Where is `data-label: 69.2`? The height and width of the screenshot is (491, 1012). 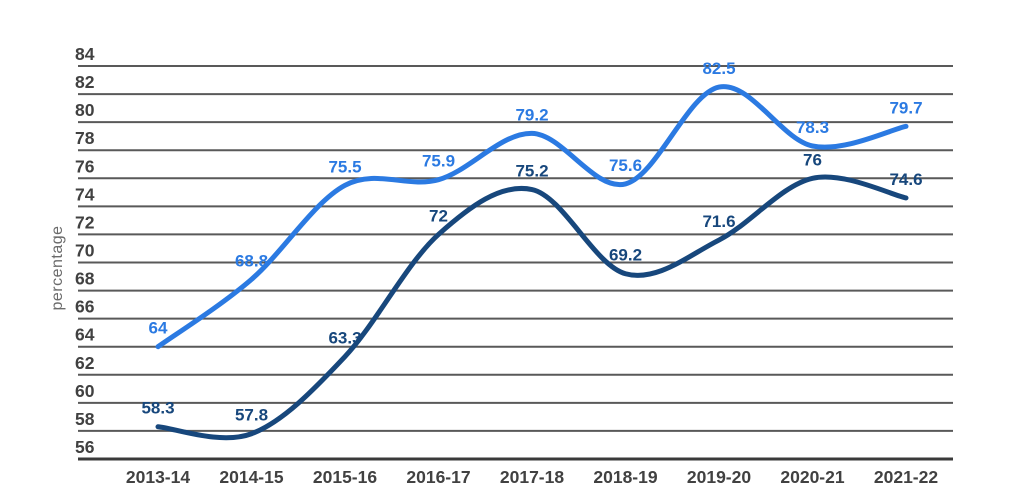
data-label: 69.2 is located at coordinates (625, 255).